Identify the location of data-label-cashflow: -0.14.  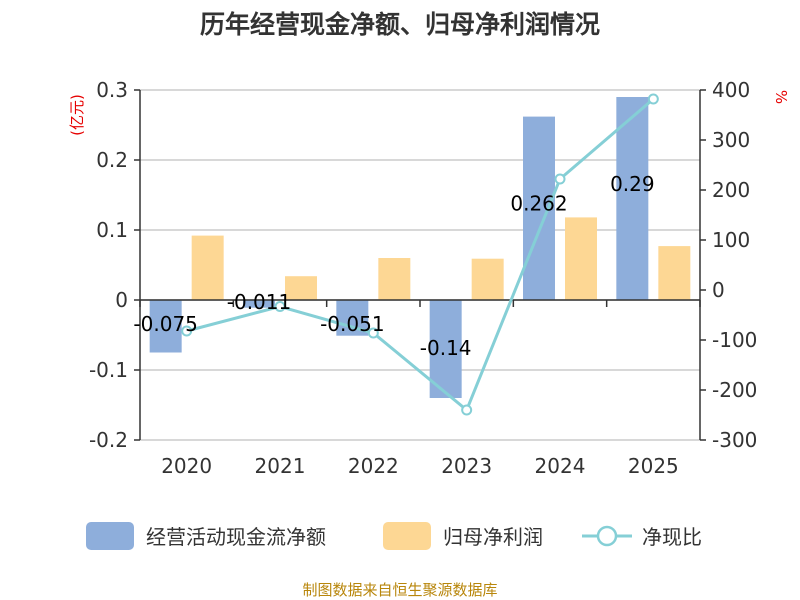
(446, 348).